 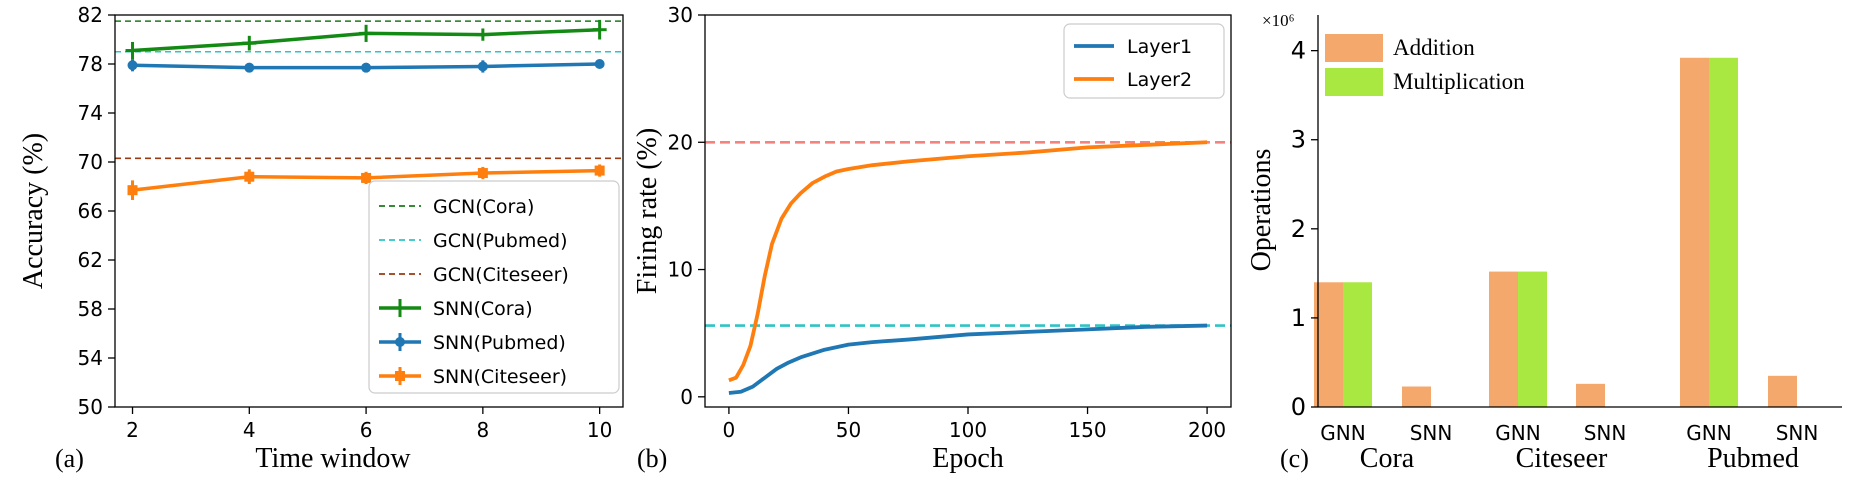 I want to click on panel-a-ytick-label: 62, so click(x=90, y=260).